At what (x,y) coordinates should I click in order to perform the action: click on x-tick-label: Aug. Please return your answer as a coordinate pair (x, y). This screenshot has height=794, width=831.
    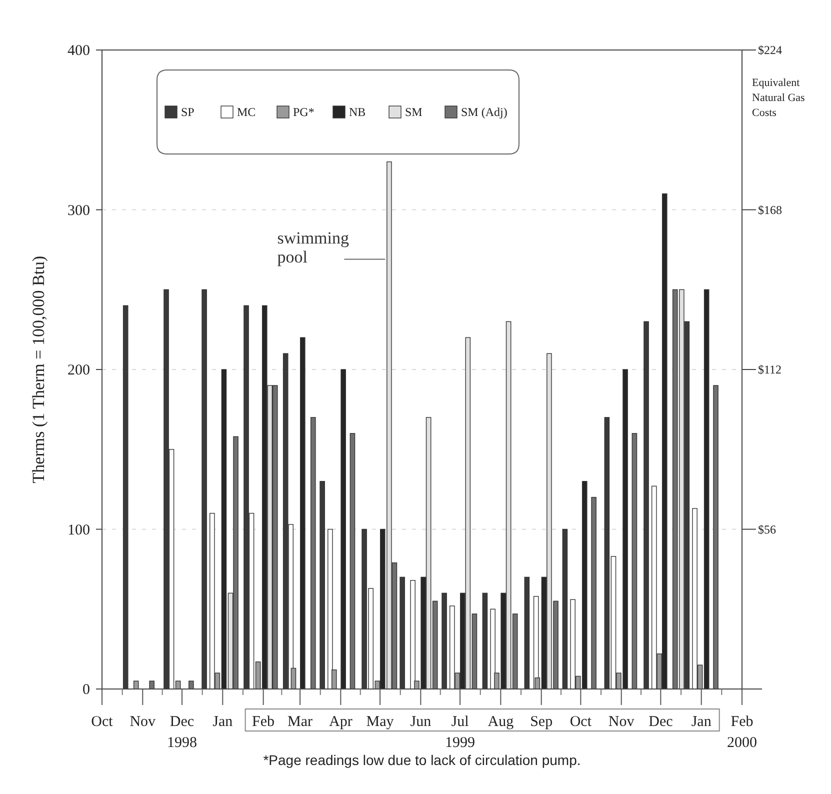
    Looking at the image, I should click on (501, 722).